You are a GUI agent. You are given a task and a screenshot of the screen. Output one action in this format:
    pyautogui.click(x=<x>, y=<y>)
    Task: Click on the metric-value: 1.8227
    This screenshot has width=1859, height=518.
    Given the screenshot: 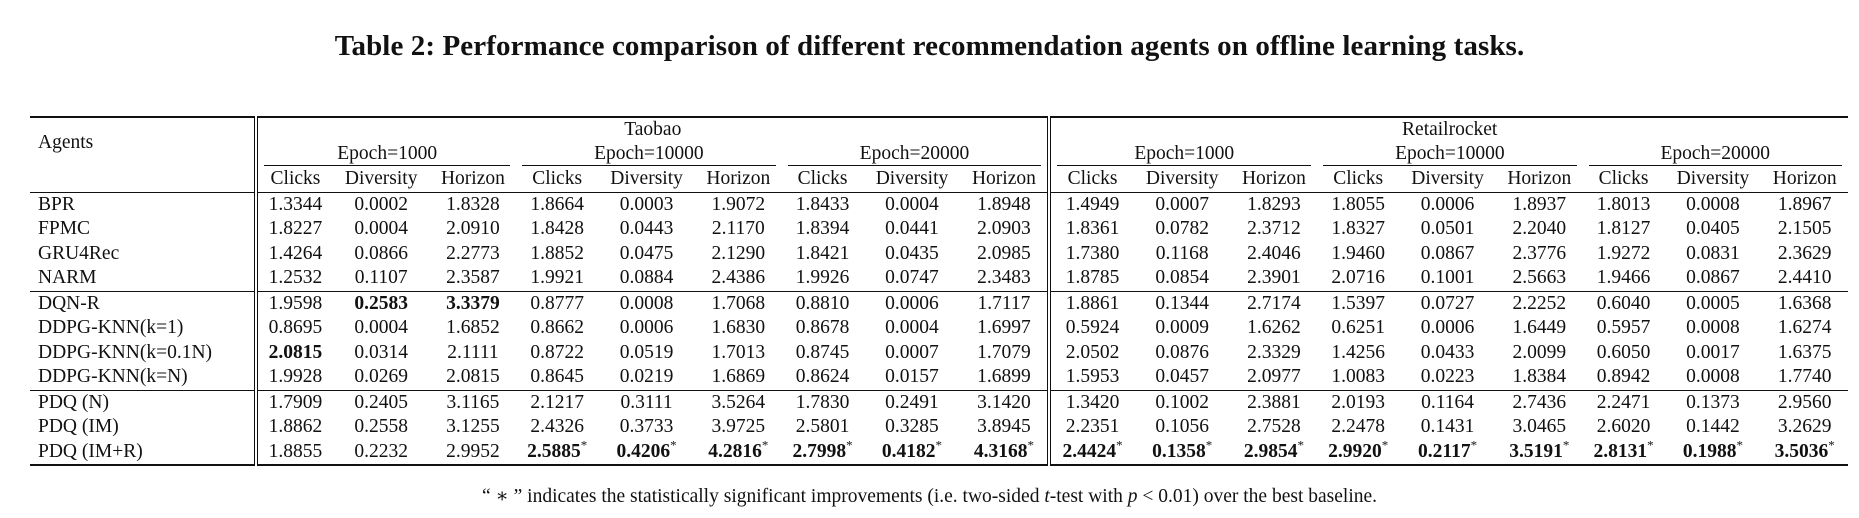 What is the action you would take?
    pyautogui.click(x=293, y=229)
    